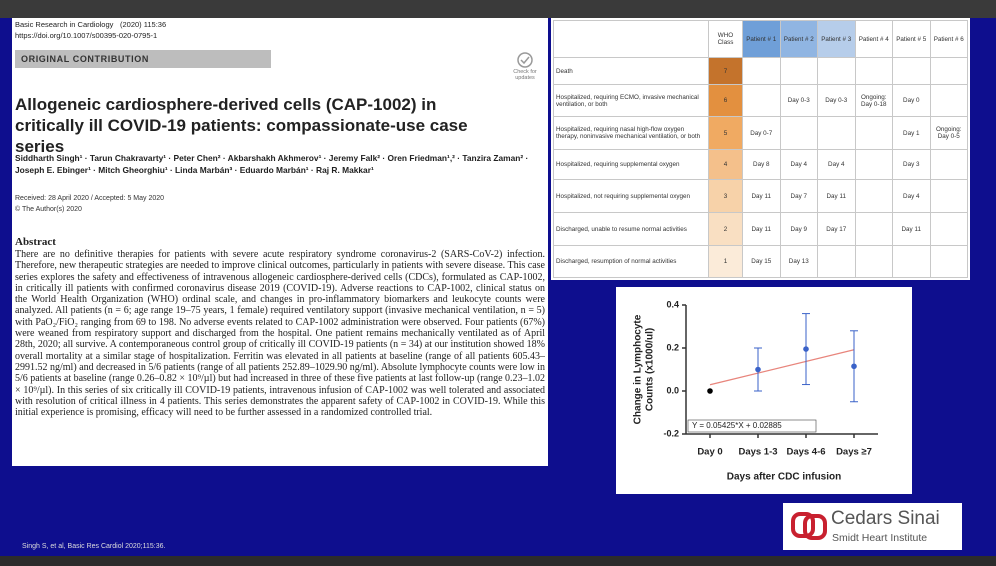  What do you see at coordinates (880, 538) in the screenshot?
I see `logo-subtitle: Smidt Heart Institute` at bounding box center [880, 538].